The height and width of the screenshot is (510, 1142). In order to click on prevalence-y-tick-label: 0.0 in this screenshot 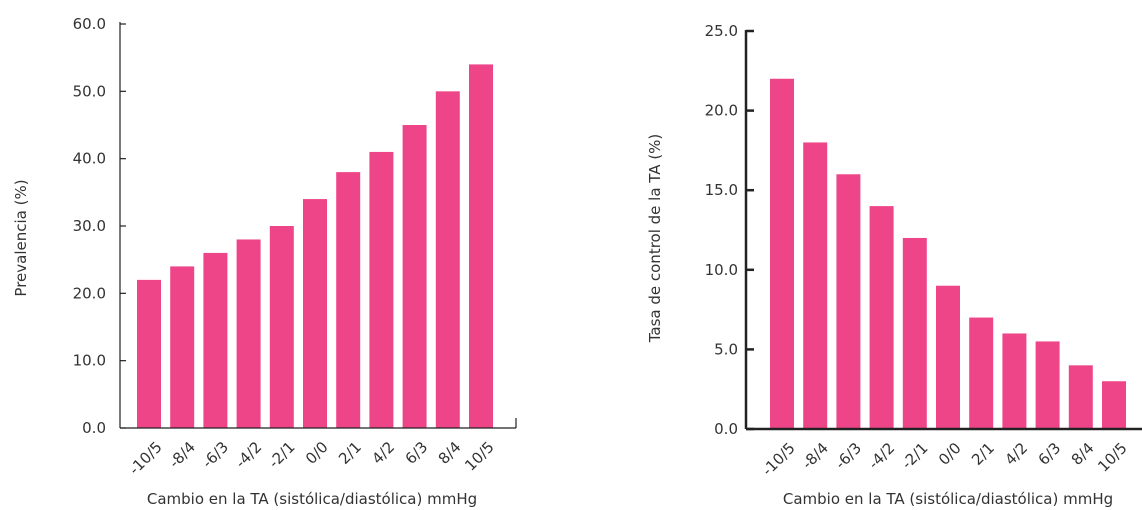, I will do `click(94, 428)`.